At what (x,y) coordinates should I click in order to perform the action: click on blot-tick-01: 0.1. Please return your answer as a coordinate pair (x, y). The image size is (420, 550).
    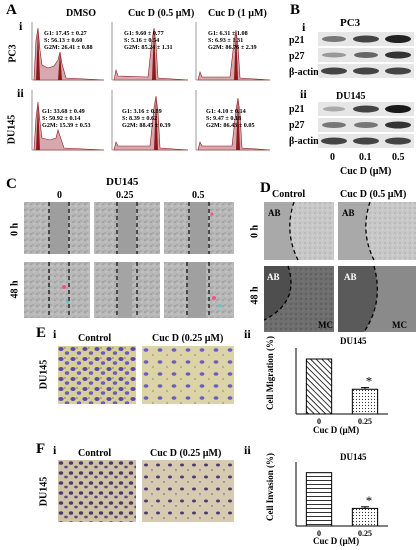
    Looking at the image, I should click on (365, 157).